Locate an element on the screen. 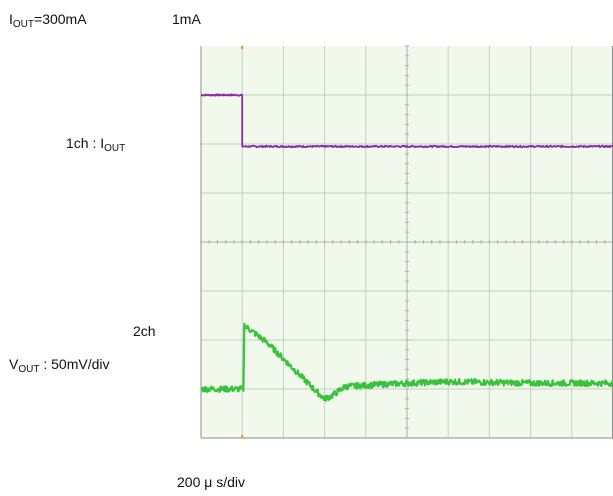 The height and width of the screenshot is (496, 613). ch1-prefix: 1ch : I is located at coordinates (85, 143).